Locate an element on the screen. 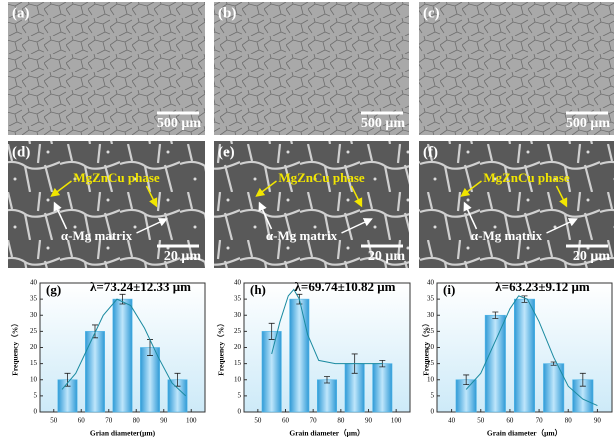 This screenshot has width=616, height=446. panel-label: (f) is located at coordinates (430, 152).